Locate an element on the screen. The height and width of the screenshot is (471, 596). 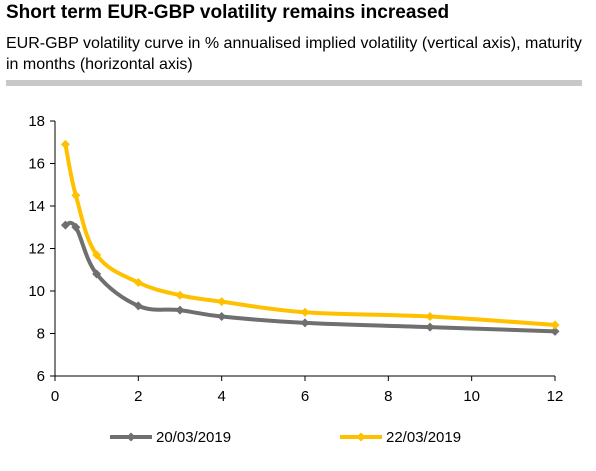
x-tick-label: 0 is located at coordinates (55, 396).